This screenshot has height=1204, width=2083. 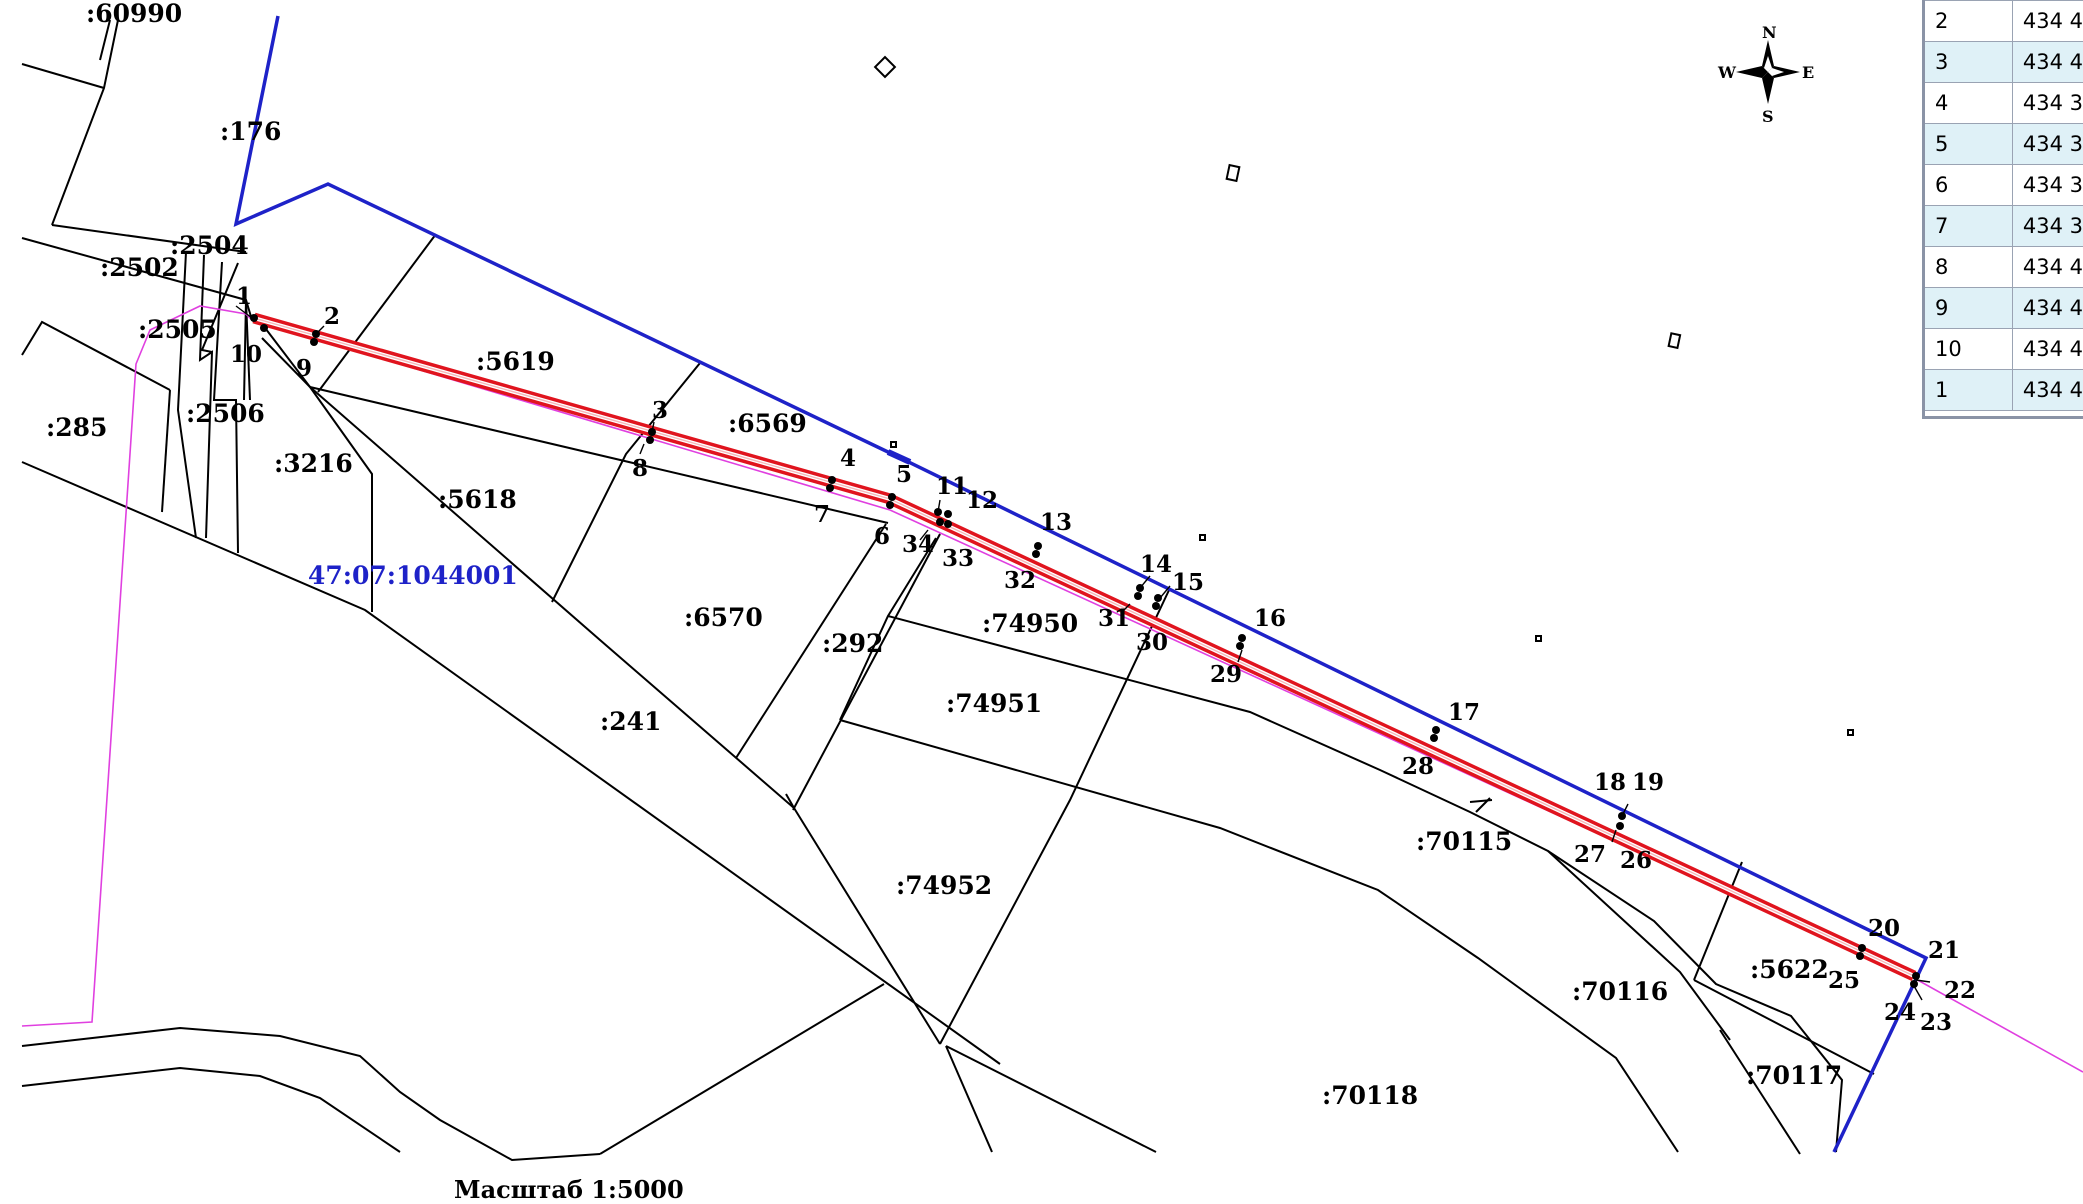 What do you see at coordinates (1968, 349) in the screenshot?
I see `point-number-cell: 10` at bounding box center [1968, 349].